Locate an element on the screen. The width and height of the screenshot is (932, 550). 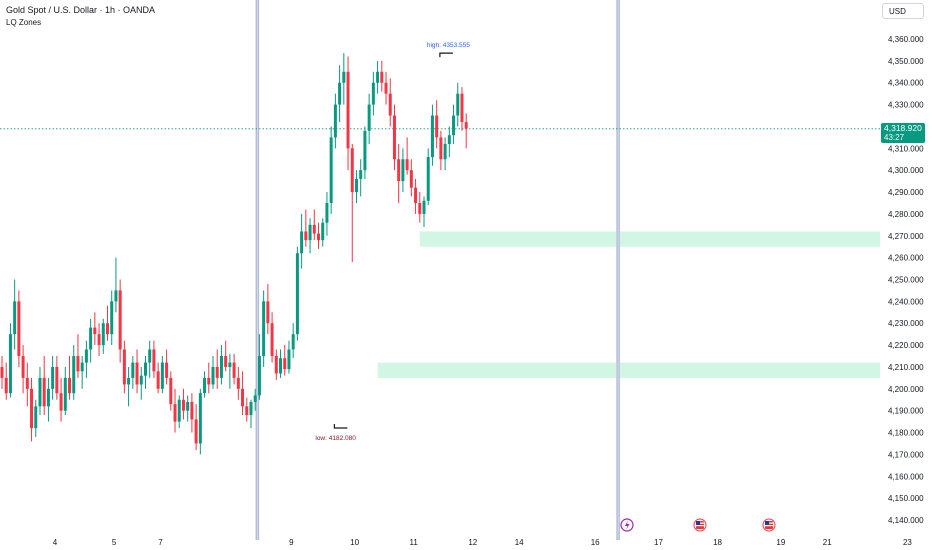
x-tick-label: 19 is located at coordinates (780, 542).